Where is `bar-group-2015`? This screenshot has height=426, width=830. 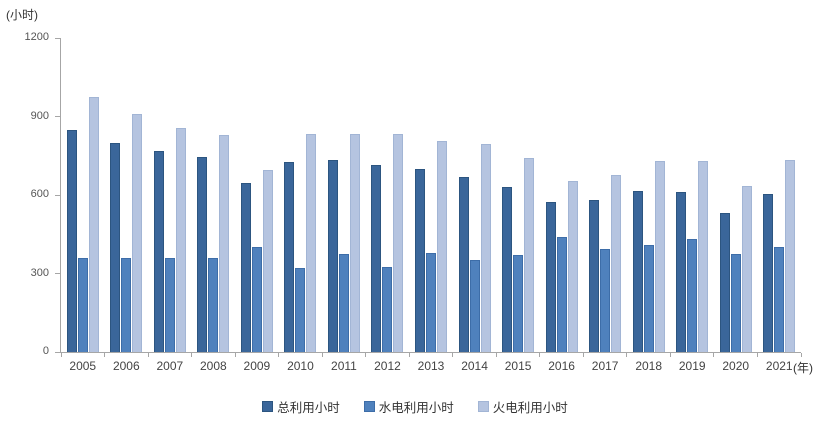 bar-group-2015 is located at coordinates (518, 195).